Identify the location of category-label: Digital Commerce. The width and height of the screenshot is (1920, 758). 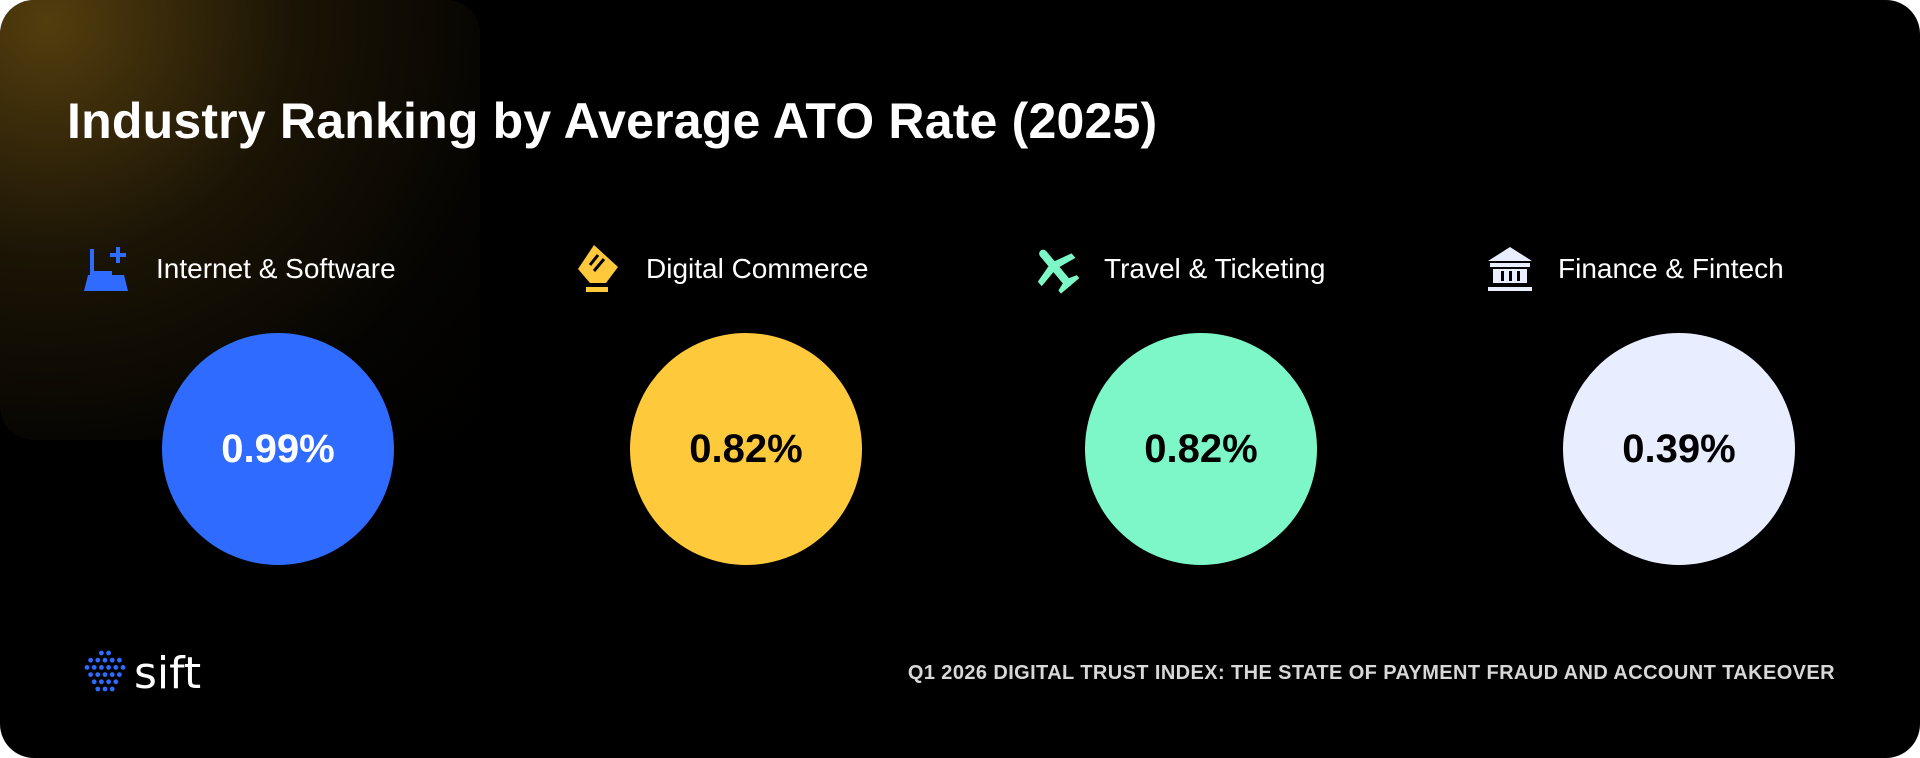
(757, 268).